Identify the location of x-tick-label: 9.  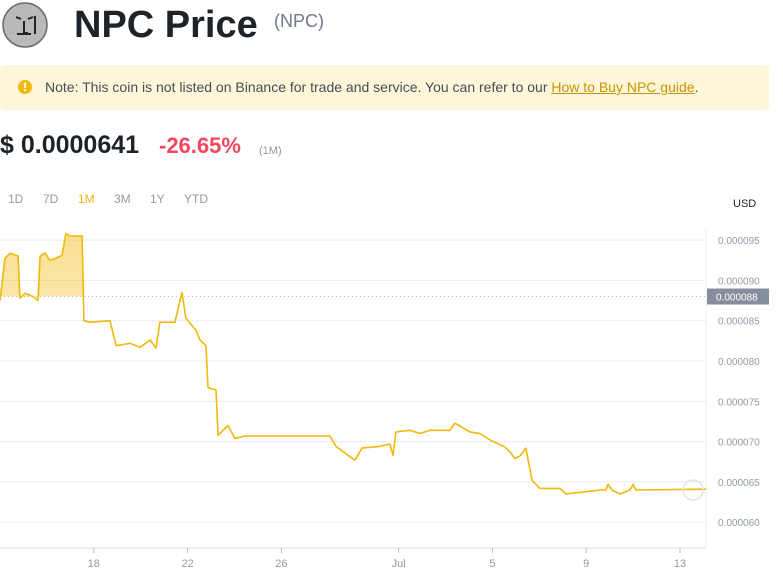
(586, 564).